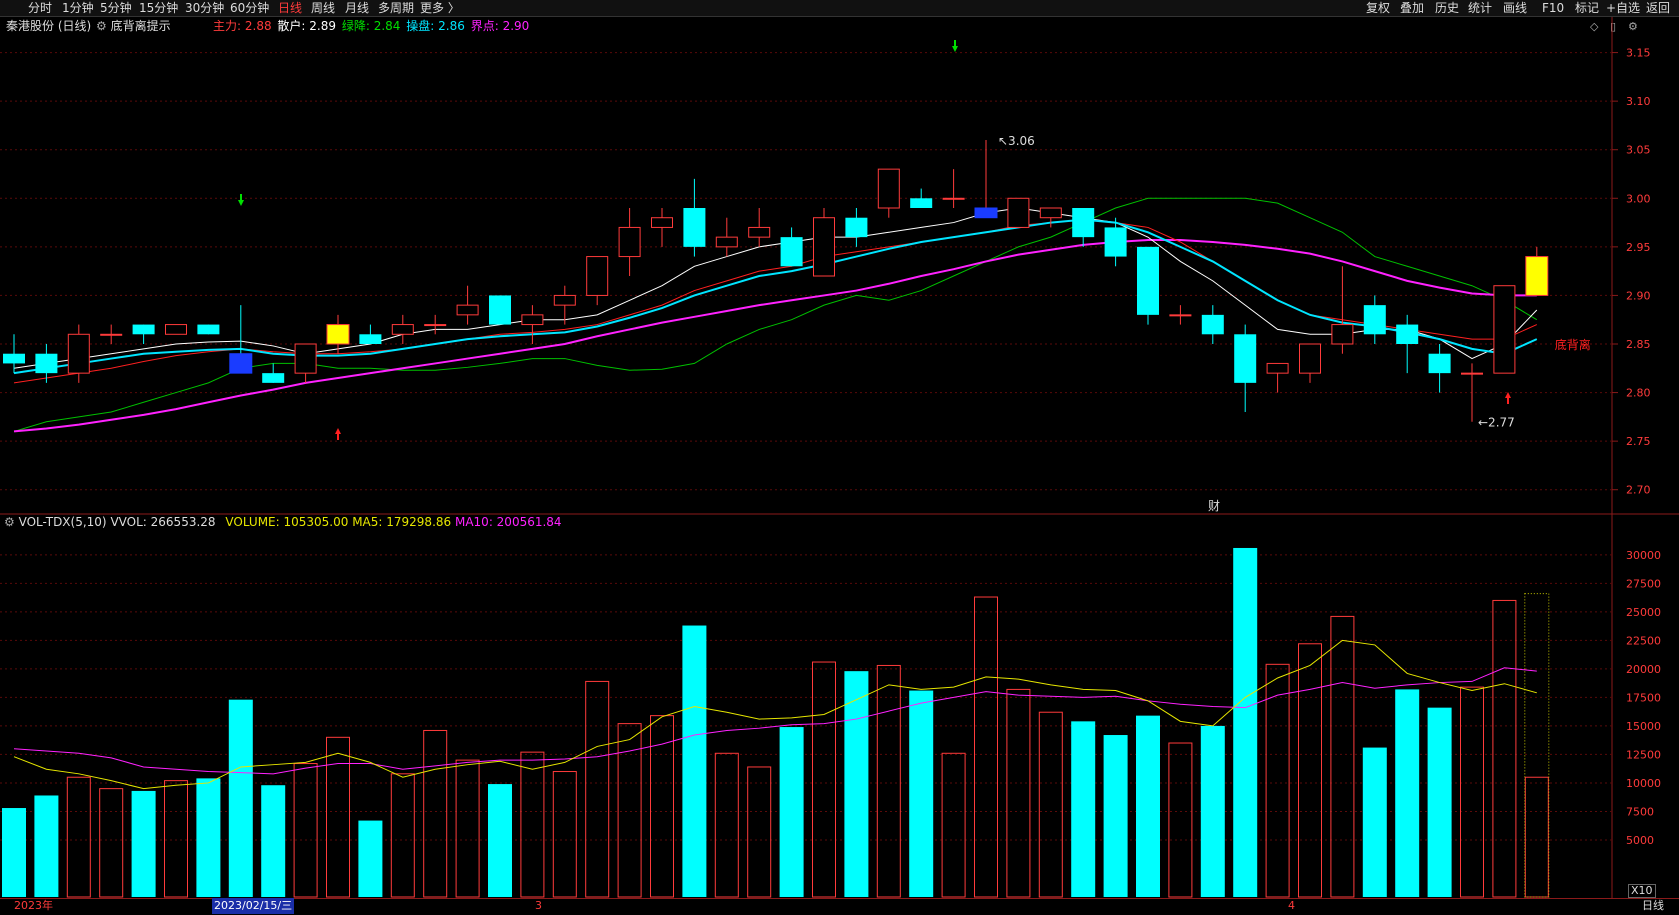 The image size is (1679, 915). I want to click on vol-indicator-name: VOL-TDX(5,10), so click(62, 522).